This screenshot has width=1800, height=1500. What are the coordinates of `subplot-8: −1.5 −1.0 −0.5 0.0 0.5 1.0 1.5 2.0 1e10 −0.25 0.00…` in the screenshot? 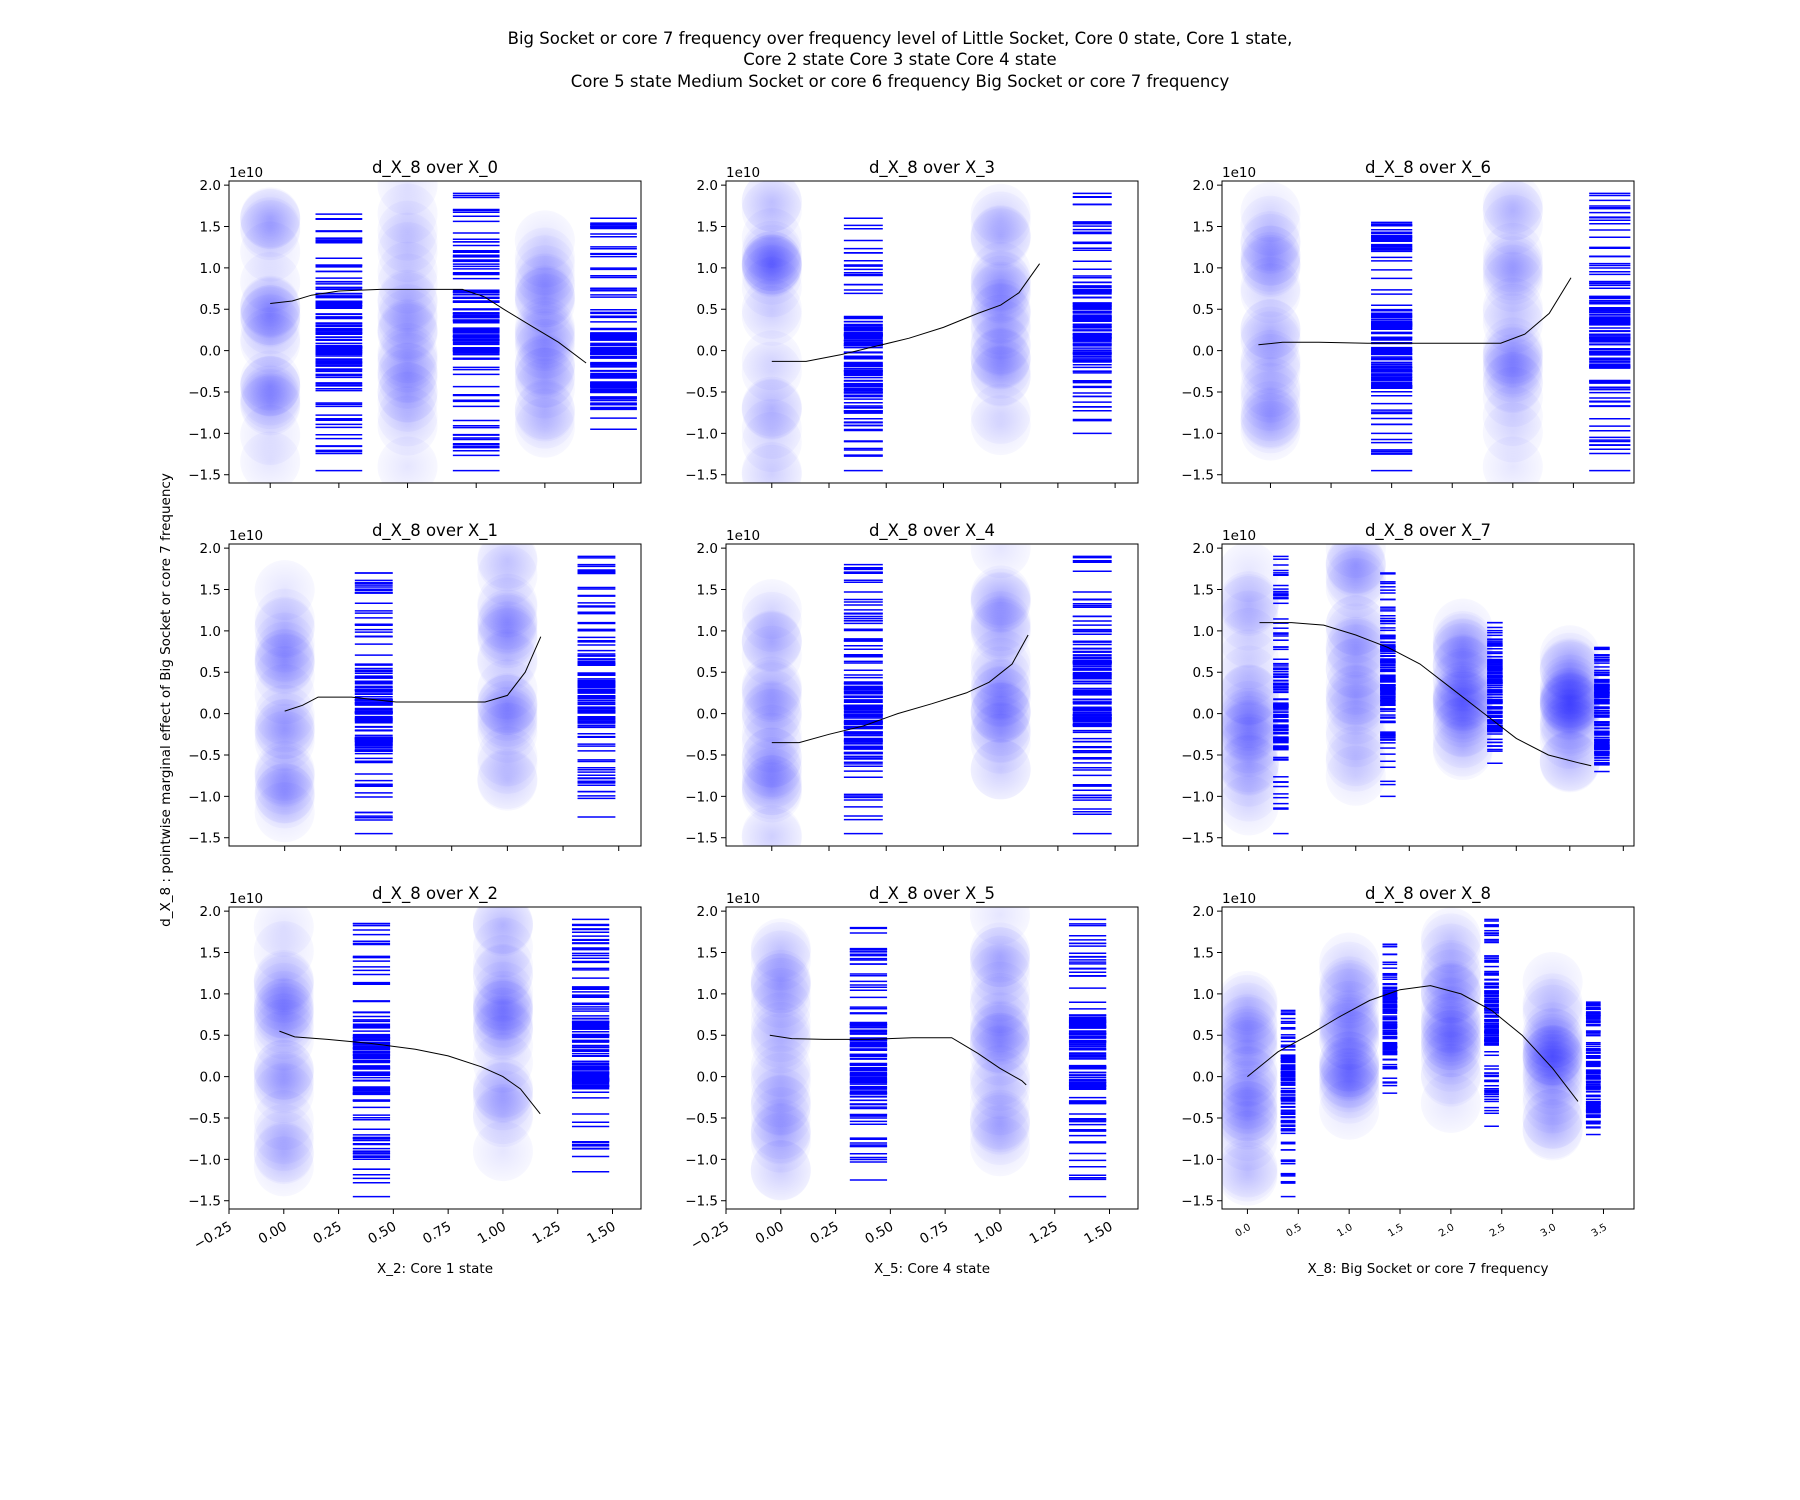 It's located at (912, 1080).